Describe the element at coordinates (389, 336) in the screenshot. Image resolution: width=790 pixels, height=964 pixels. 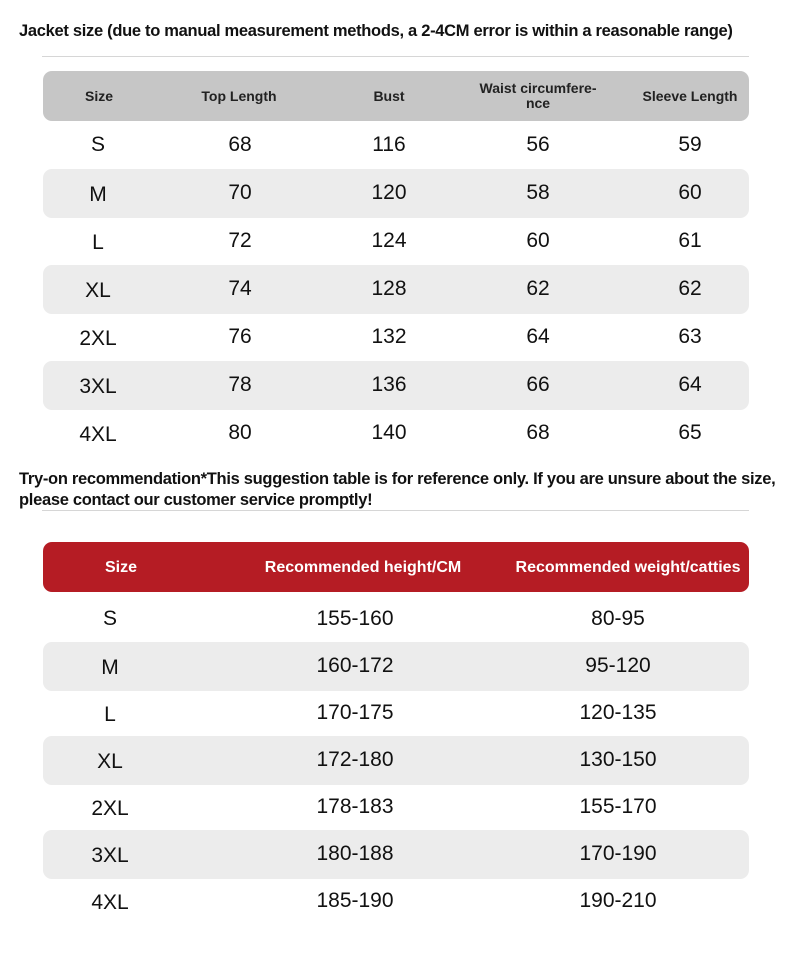
I see `value-cell: 132` at that location.